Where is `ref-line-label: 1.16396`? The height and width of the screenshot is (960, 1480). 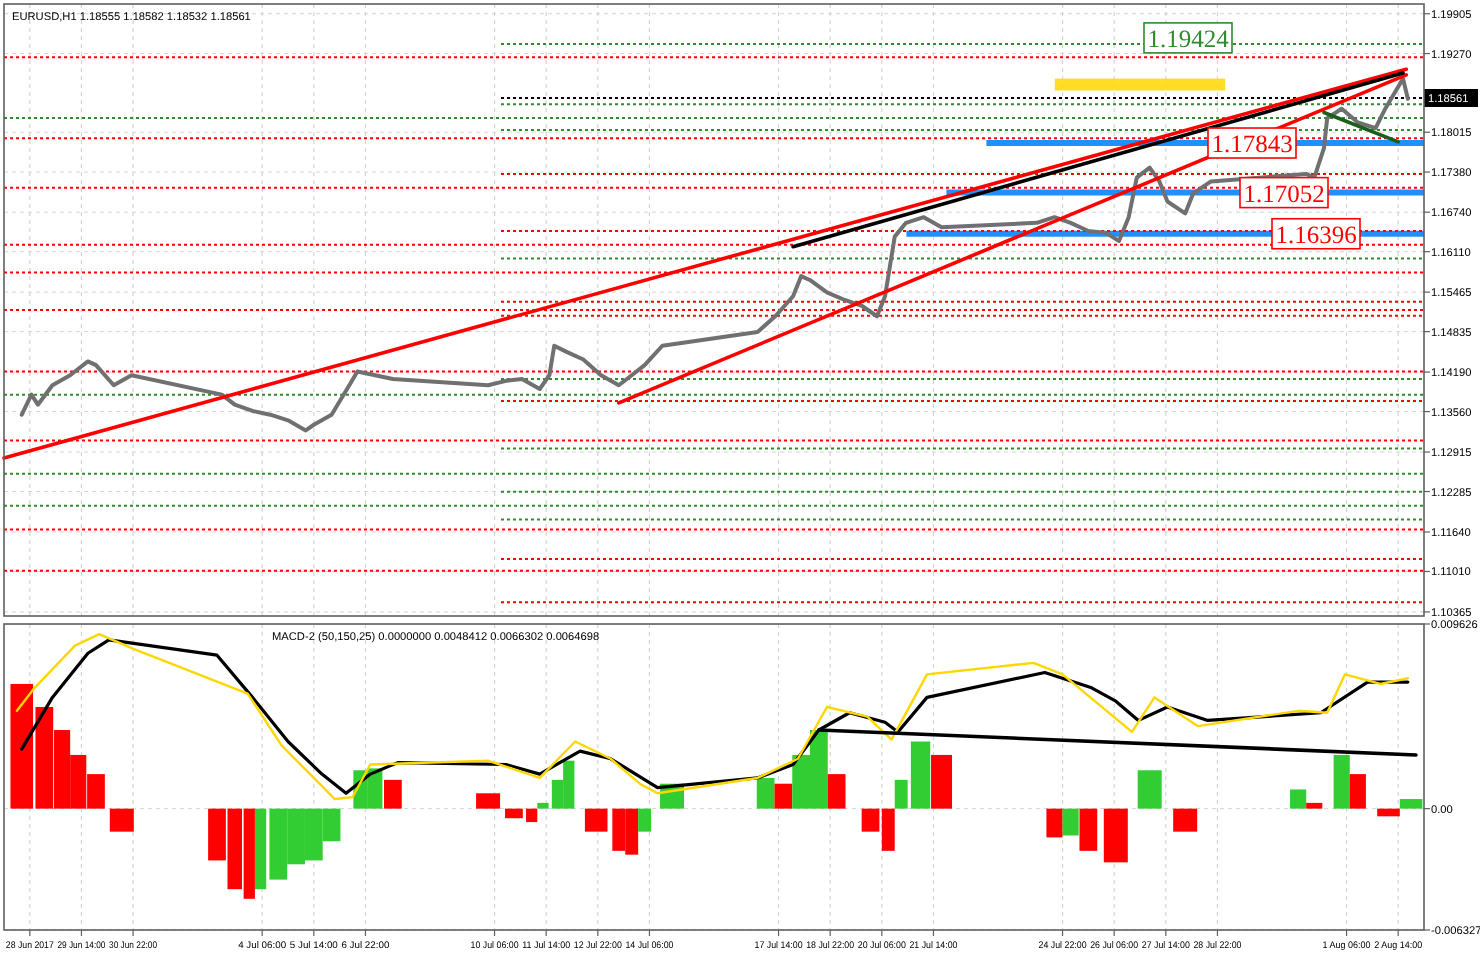
ref-line-label: 1.16396 is located at coordinates (1316, 234).